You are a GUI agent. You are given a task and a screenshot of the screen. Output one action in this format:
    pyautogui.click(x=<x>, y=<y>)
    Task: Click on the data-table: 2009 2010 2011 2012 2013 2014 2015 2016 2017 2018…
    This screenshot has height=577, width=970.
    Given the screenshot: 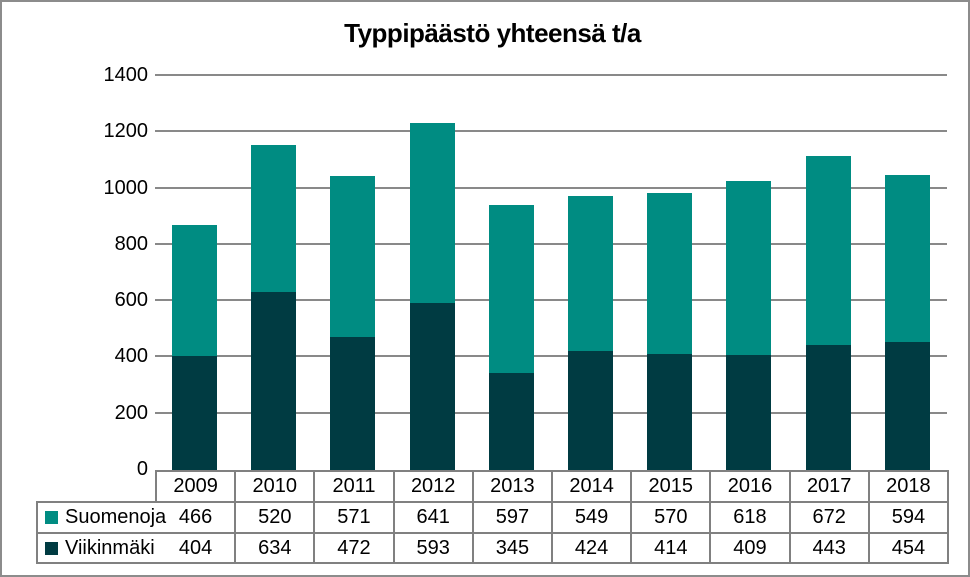 What is the action you would take?
    pyautogui.click(x=552, y=517)
    